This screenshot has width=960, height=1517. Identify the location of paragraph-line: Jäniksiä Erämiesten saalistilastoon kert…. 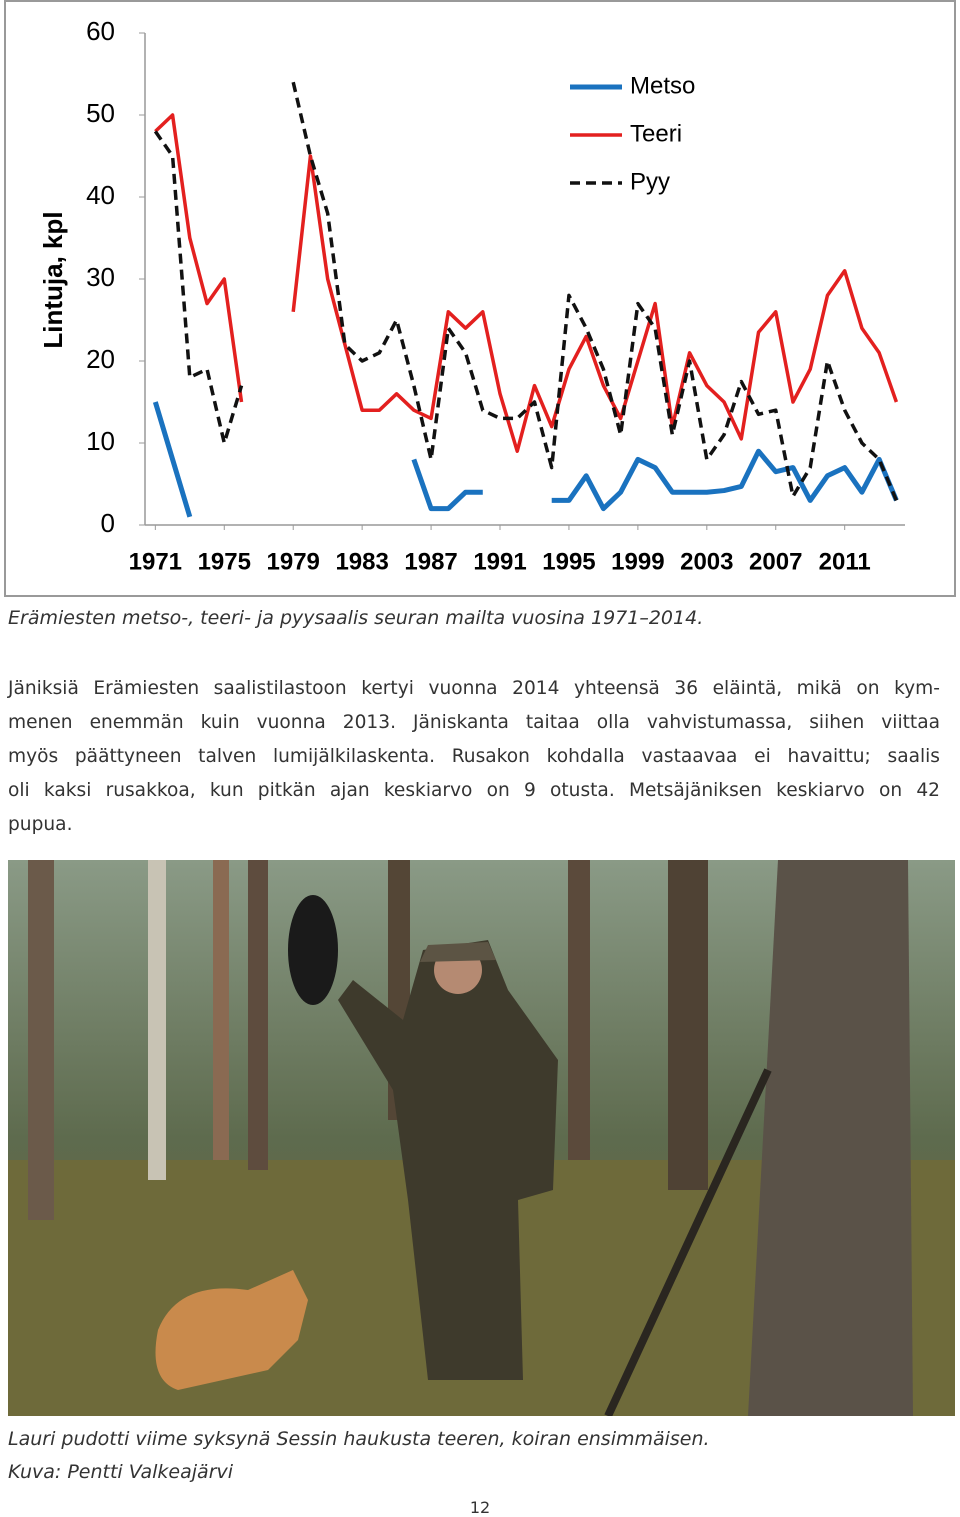
(474, 688).